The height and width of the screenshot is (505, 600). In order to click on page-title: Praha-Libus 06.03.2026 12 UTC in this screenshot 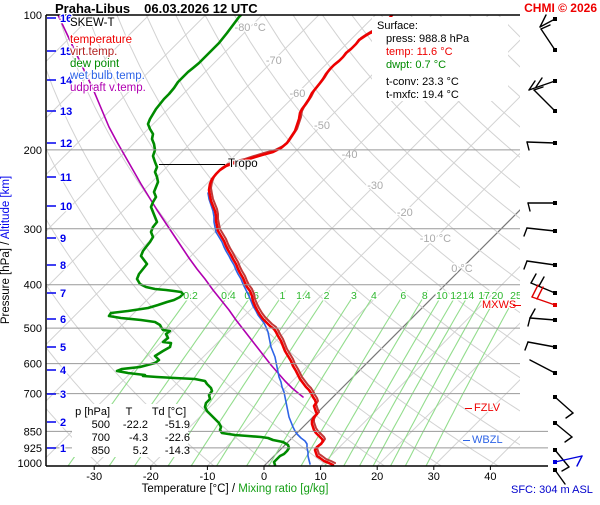, I will do `click(156, 8)`.